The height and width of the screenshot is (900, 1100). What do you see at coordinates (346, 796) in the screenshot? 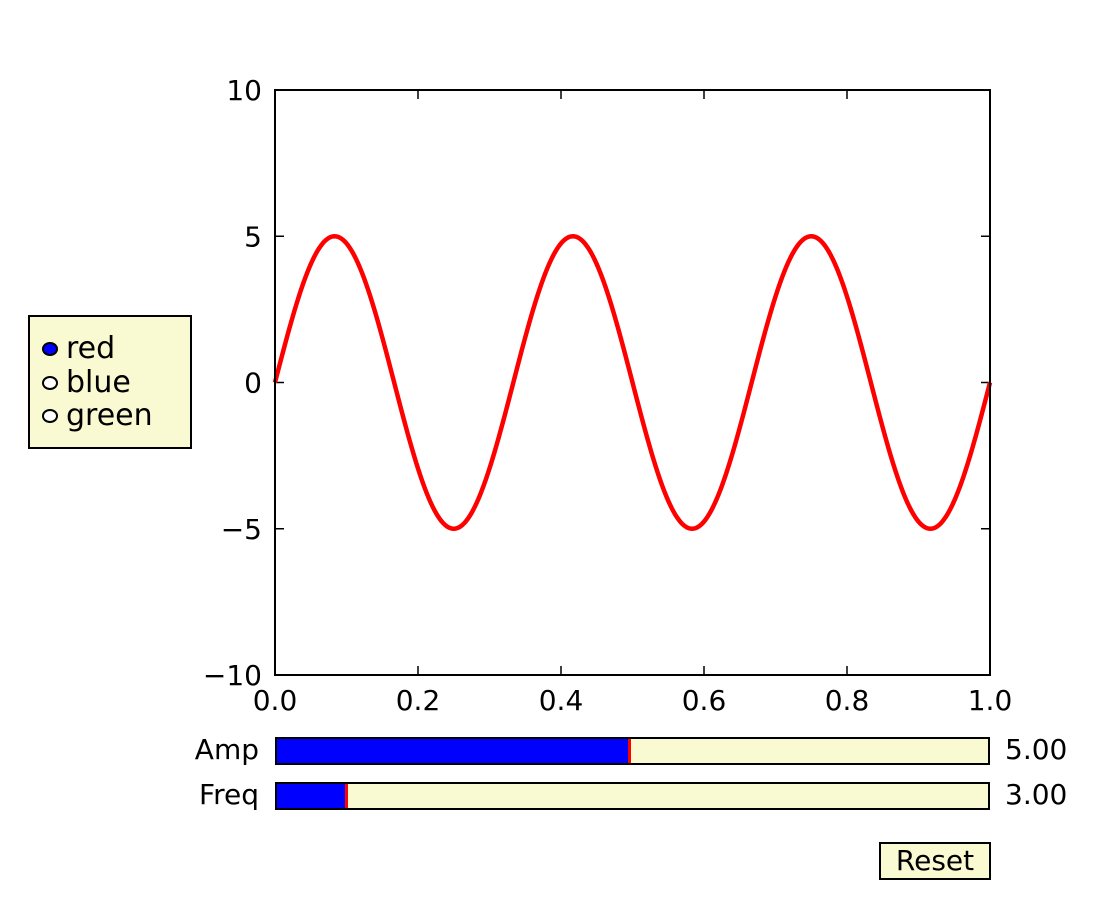
I see `freq-slider-handle` at bounding box center [346, 796].